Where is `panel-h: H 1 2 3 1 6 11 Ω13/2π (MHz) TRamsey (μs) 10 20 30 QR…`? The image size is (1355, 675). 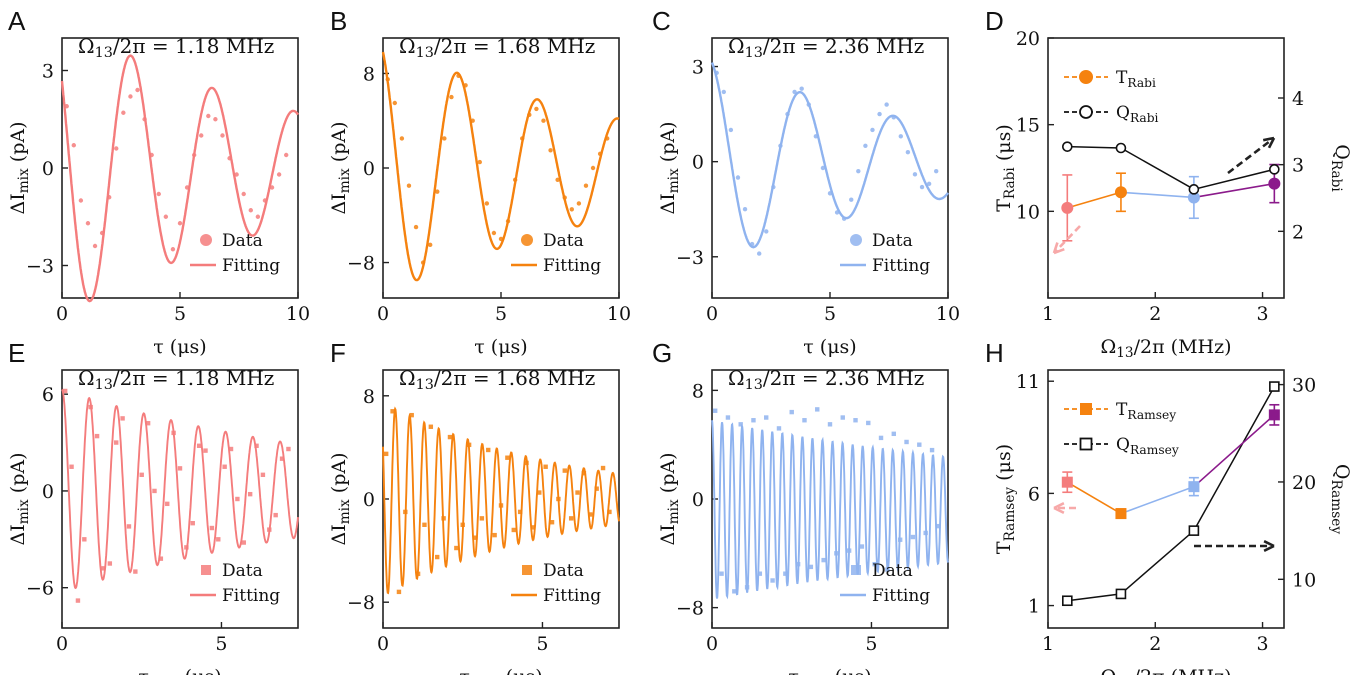
panel-h: H 1 2 3 1 6 11 Ω13/2π (MHz) TRamsey (μs) 10 20 30 QR… is located at coordinates (1169, 506).